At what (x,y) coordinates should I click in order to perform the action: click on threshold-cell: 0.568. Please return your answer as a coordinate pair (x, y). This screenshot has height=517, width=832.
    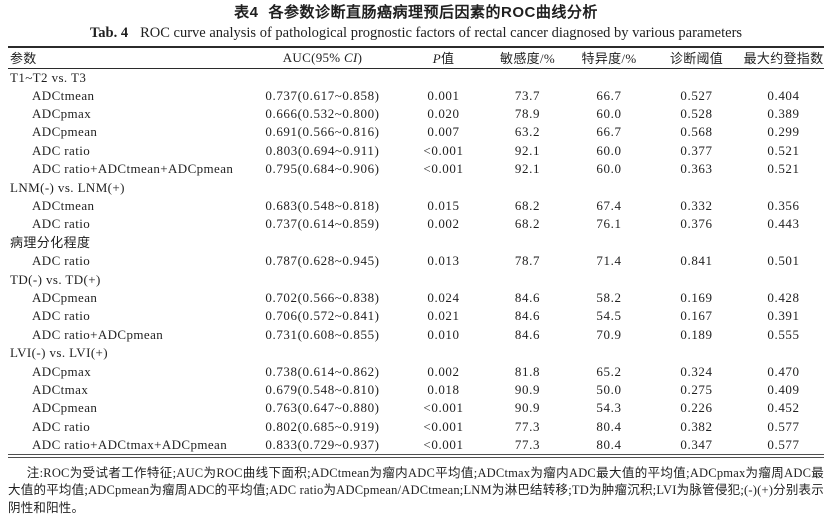
    Looking at the image, I should click on (696, 132).